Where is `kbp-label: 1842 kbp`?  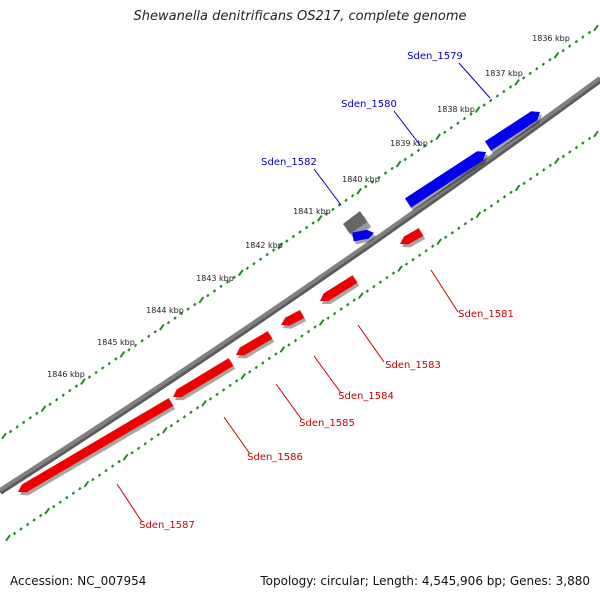
kbp-label: 1842 kbp is located at coordinates (264, 245).